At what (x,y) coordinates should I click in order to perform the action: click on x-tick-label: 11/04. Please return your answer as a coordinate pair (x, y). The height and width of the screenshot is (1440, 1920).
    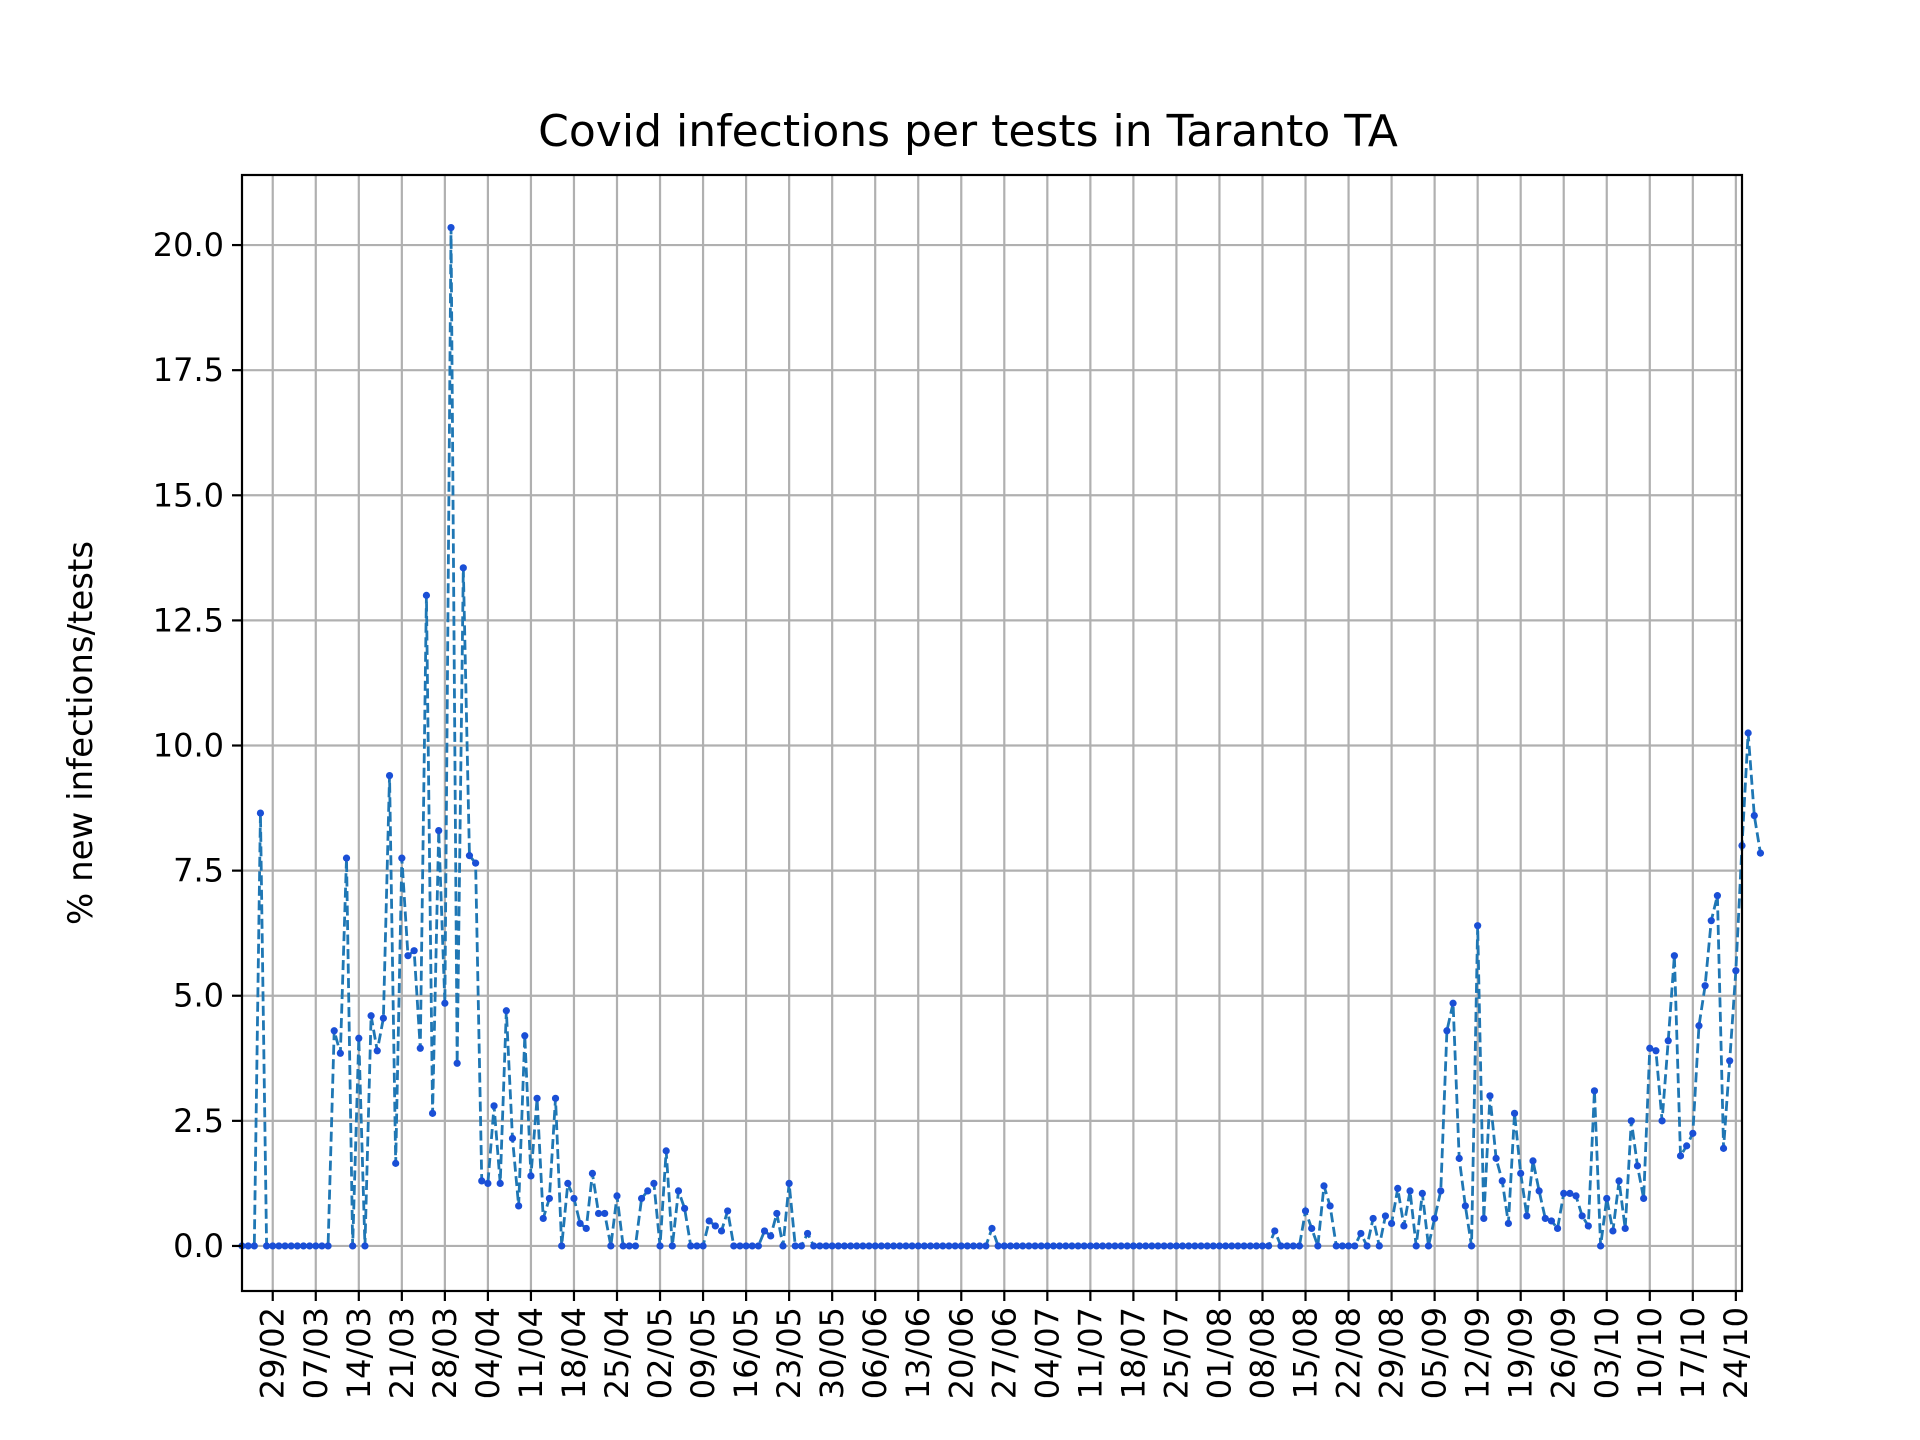
    Looking at the image, I should click on (531, 1353).